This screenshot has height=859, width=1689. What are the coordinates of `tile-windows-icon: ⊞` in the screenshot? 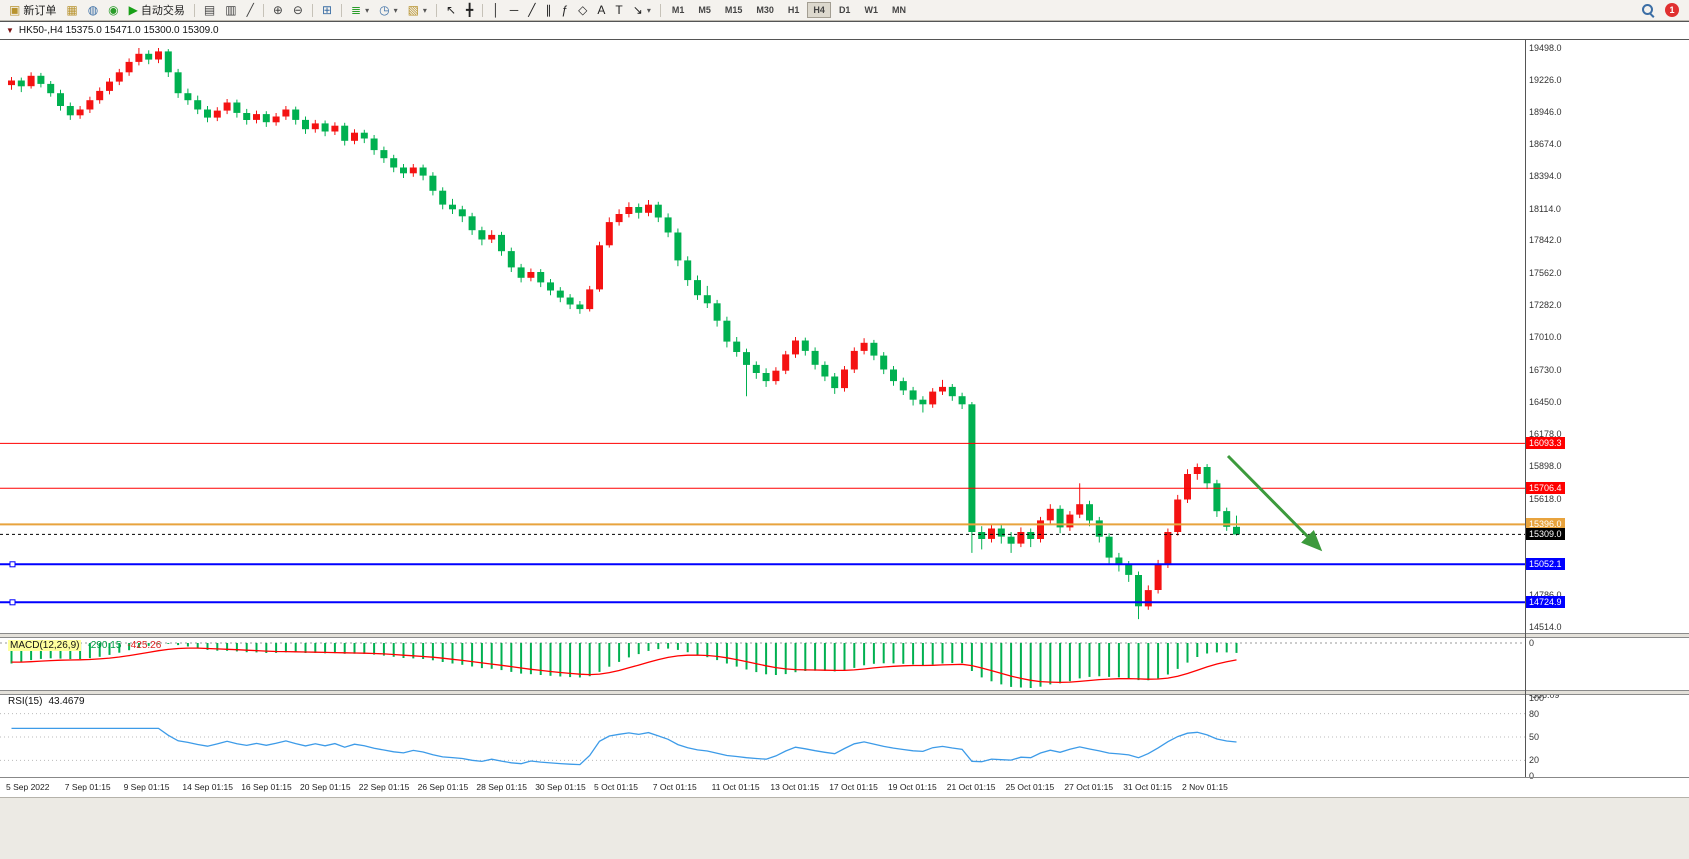 It's located at (326, 10).